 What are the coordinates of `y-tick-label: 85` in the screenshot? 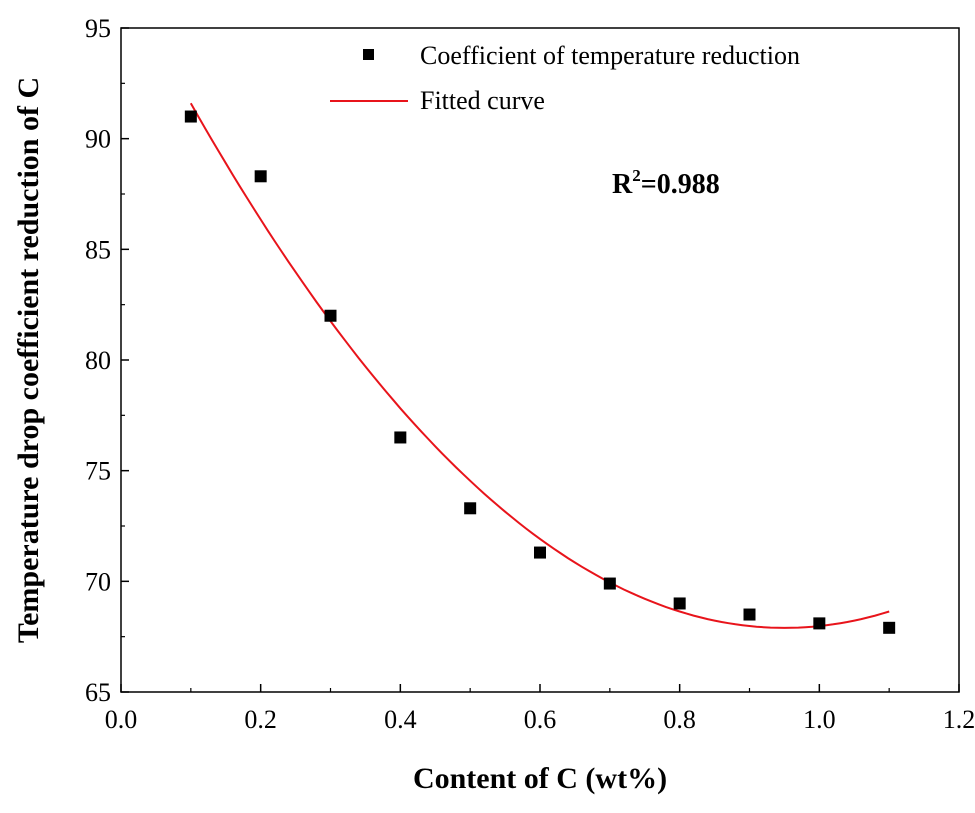 It's located at (98, 249).